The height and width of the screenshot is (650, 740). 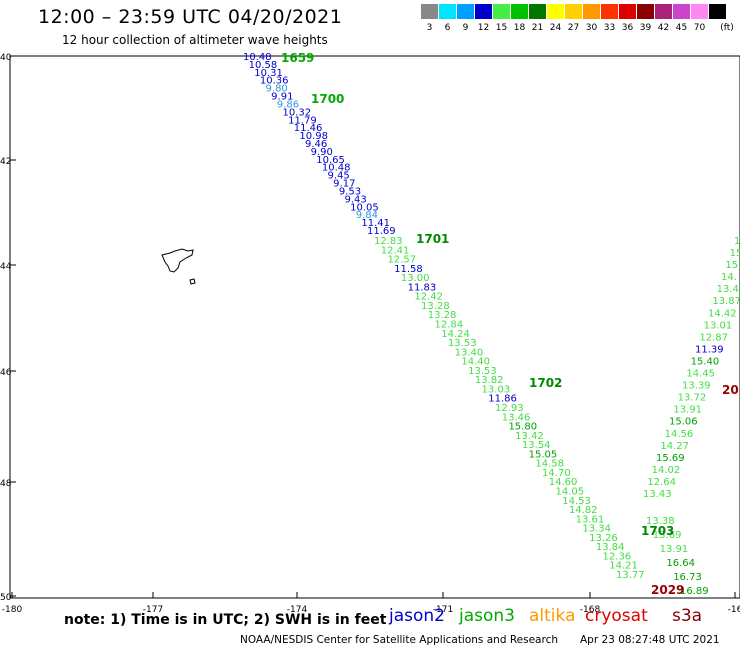 What do you see at coordinates (529, 436) in the screenshot?
I see `wave-height-value: 13.42` at bounding box center [529, 436].